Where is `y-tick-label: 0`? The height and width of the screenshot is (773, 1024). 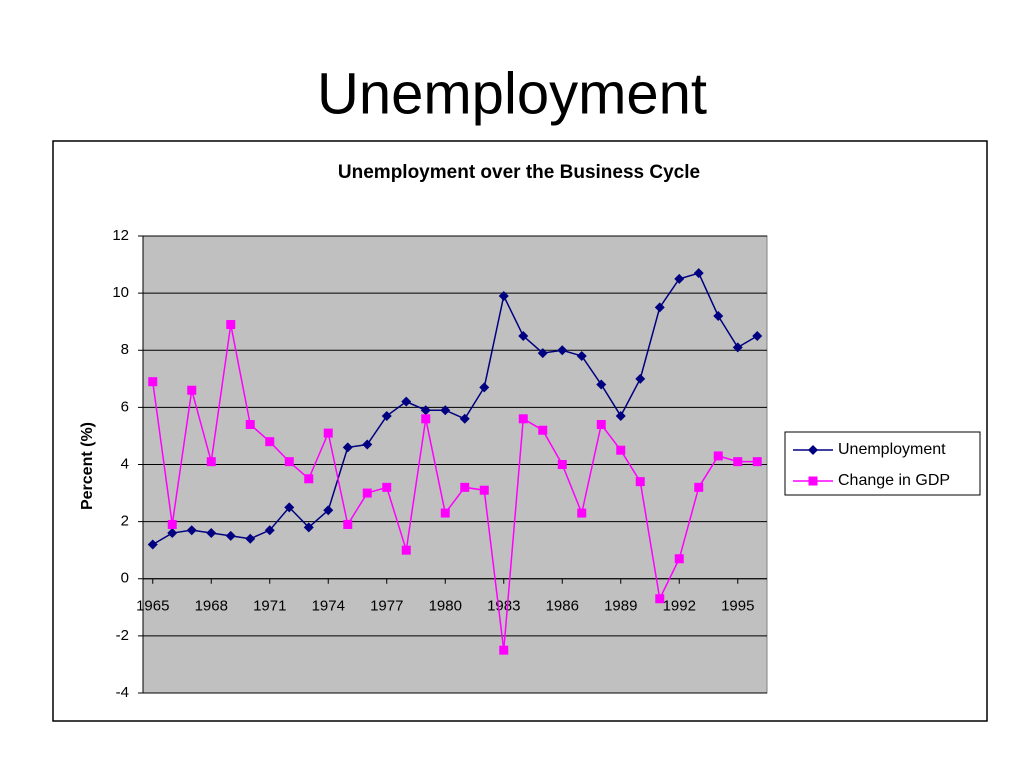
y-tick-label: 0 is located at coordinates (125, 578).